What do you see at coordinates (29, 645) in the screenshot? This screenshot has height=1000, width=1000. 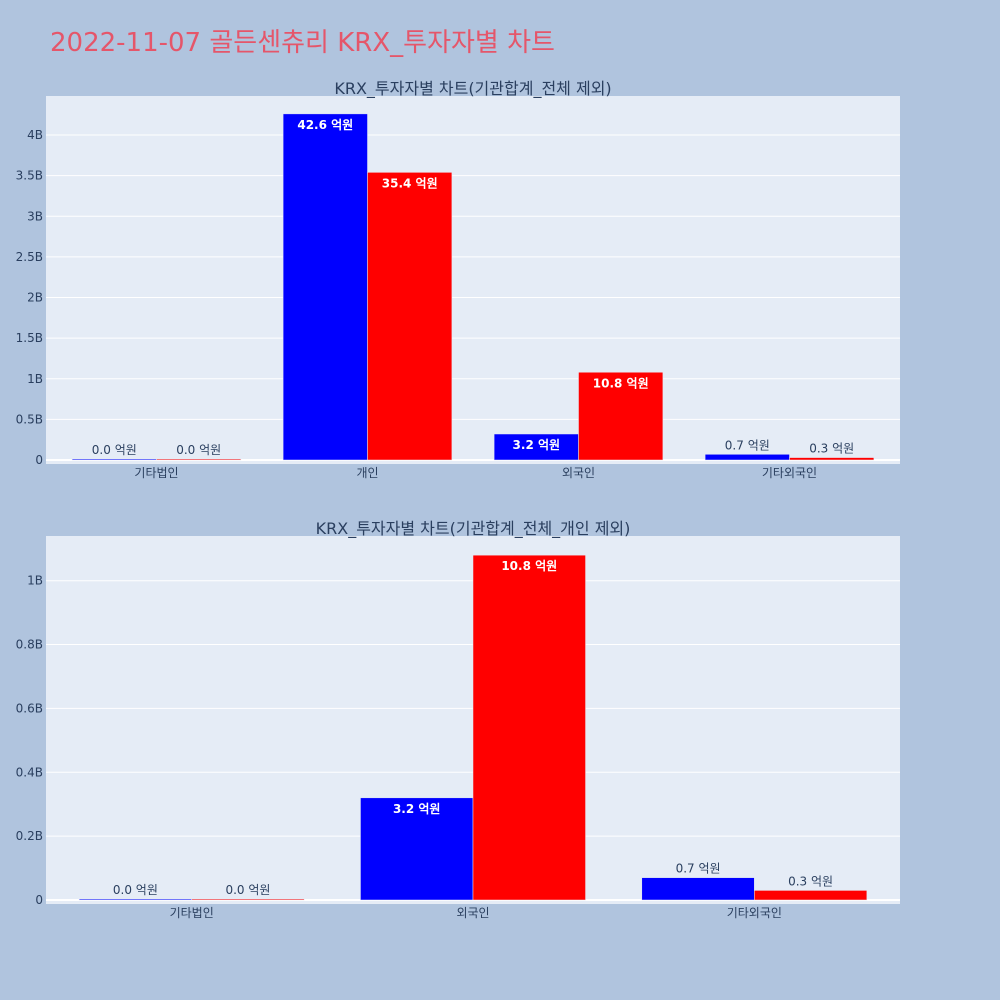 I see `y-tick-label: 0.8B` at bounding box center [29, 645].